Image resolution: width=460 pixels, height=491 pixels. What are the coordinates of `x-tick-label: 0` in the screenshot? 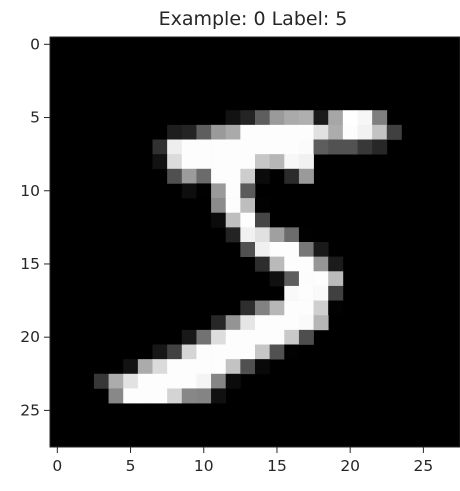 It's located at (57, 466).